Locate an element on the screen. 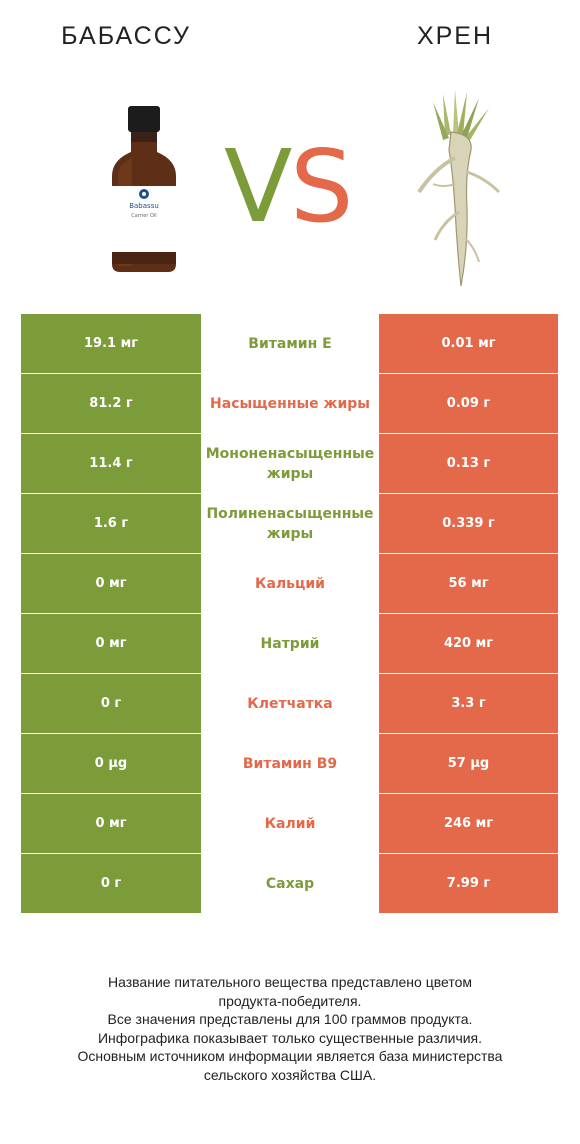 The width and height of the screenshot is (580, 1144). nutrient-name: Натрий is located at coordinates (290, 643).